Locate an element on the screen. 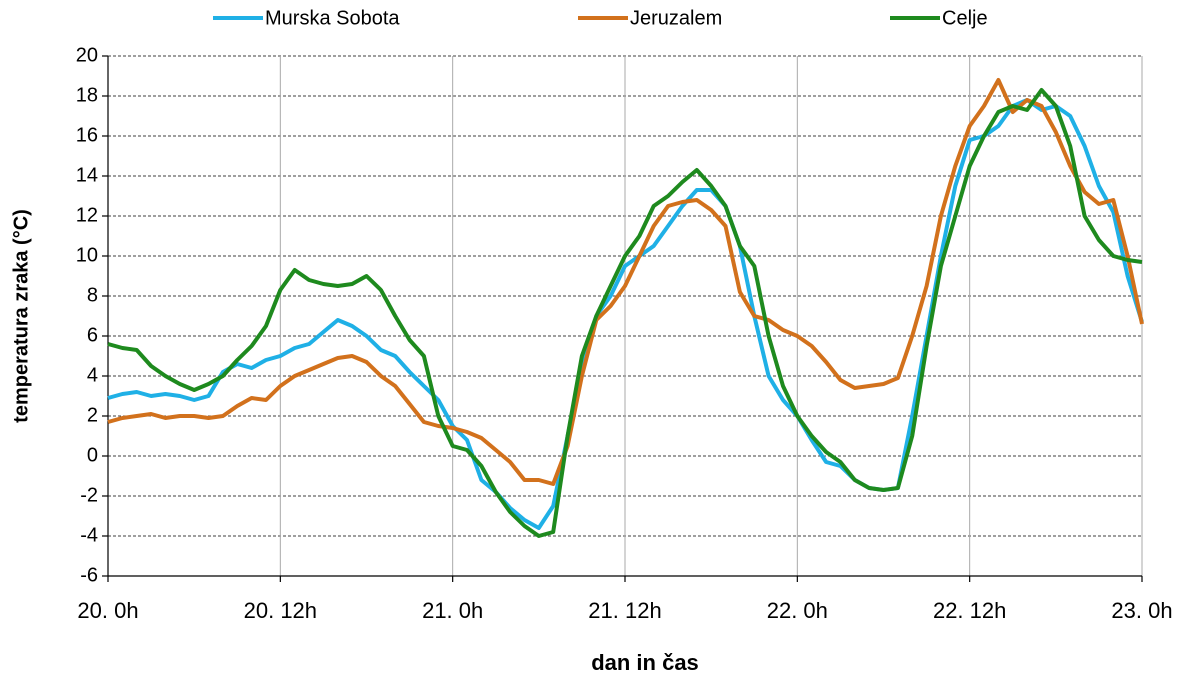 The height and width of the screenshot is (679, 1194). legend-label: Jeruzalem is located at coordinates (676, 18).